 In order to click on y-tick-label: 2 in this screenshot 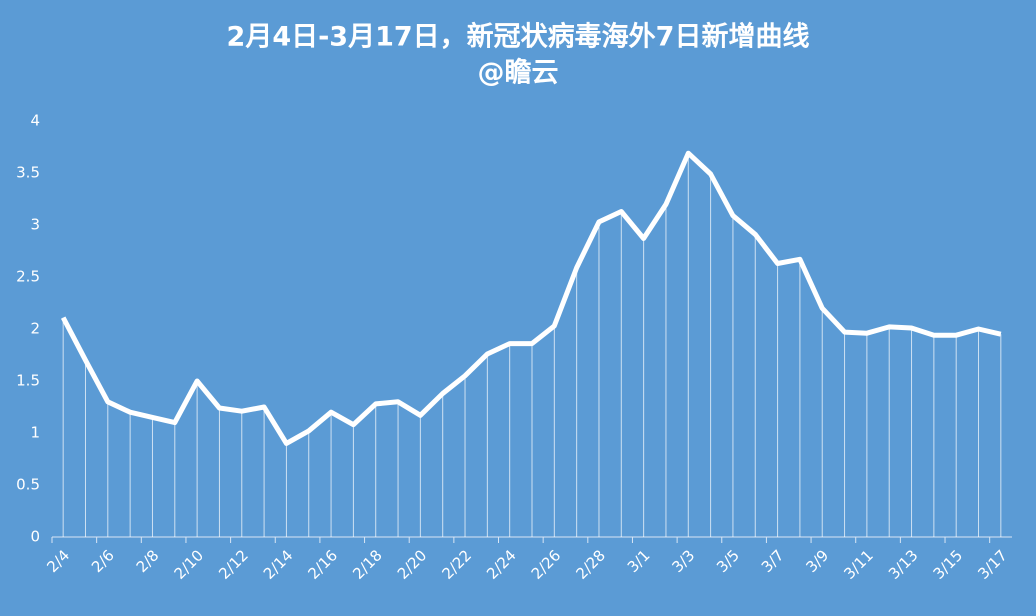, I will do `click(35, 329)`.